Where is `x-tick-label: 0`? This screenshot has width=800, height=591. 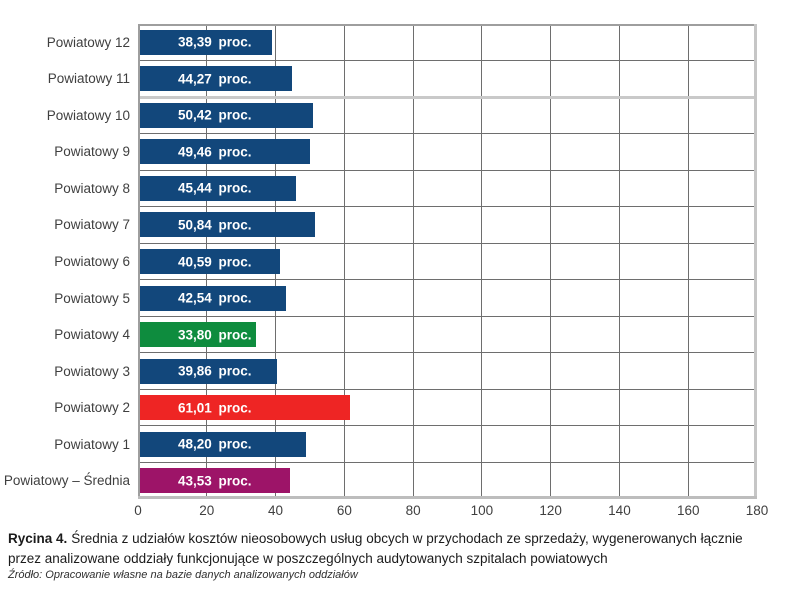
x-tick-label: 0 is located at coordinates (138, 510).